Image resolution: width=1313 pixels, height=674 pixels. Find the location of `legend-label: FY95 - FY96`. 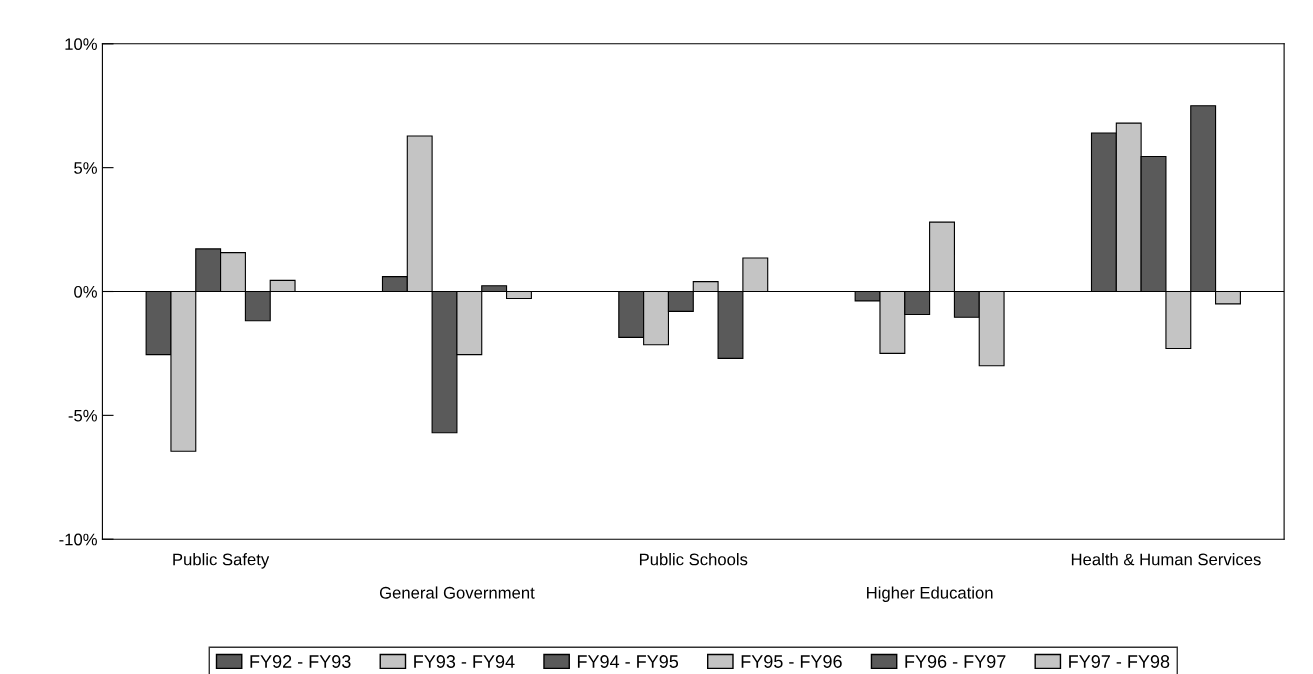

legend-label: FY95 - FY96 is located at coordinates (791, 661).